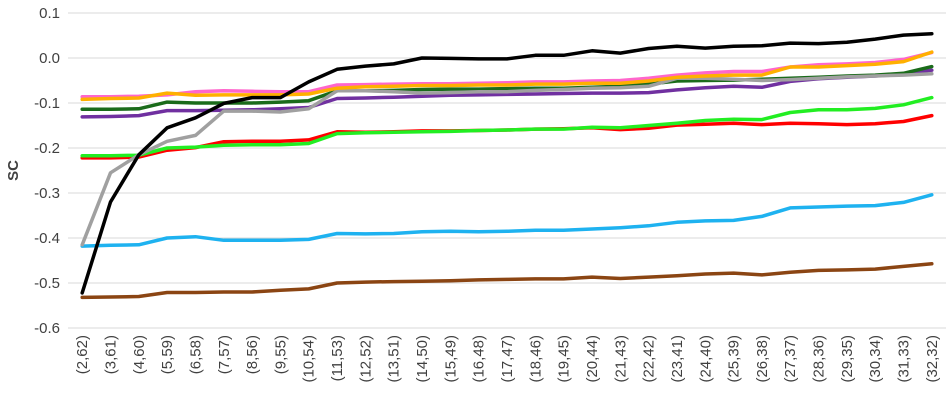 The height and width of the screenshot is (402, 952). What do you see at coordinates (82, 354) in the screenshot?
I see `x-tick-label: (2,62)` at bounding box center [82, 354].